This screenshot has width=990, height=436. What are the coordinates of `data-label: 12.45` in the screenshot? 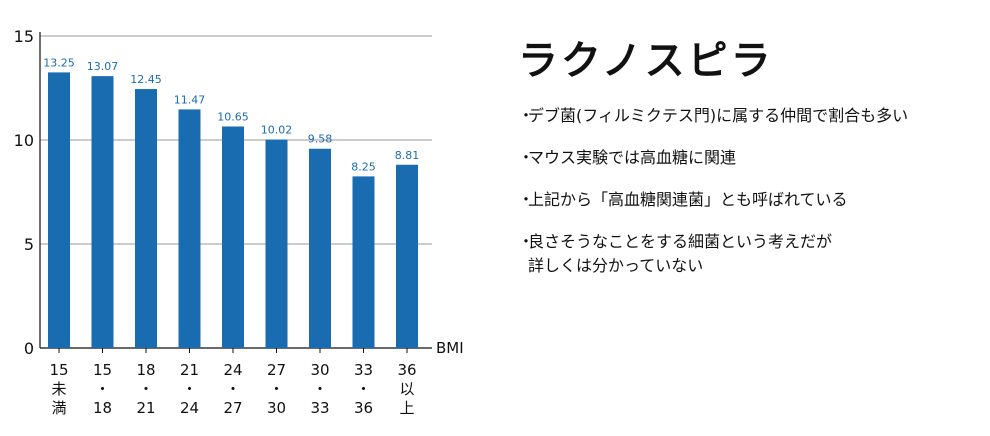 It's located at (146, 79).